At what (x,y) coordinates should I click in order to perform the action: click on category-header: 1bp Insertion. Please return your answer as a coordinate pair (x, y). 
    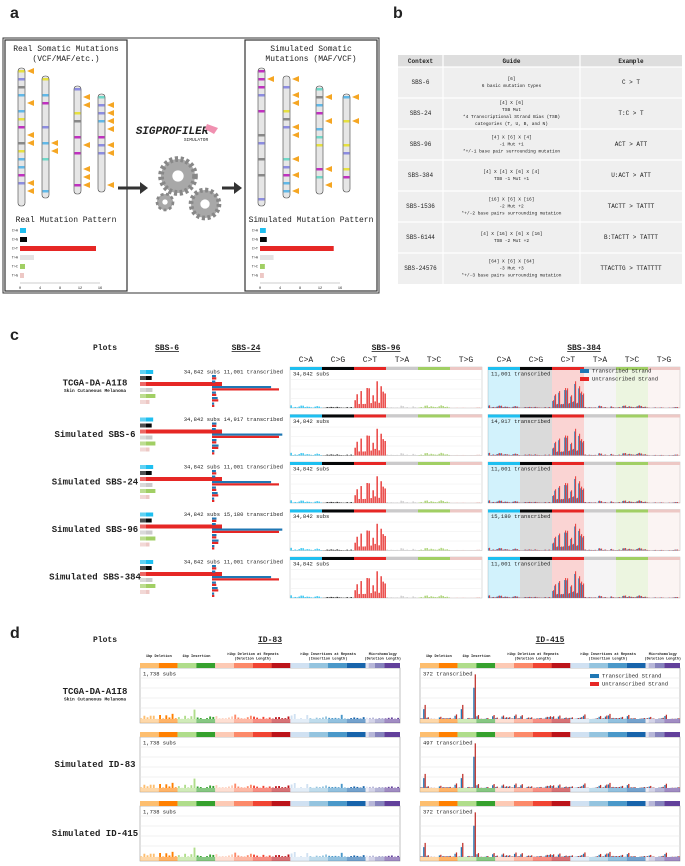
    Looking at the image, I should click on (476, 656).